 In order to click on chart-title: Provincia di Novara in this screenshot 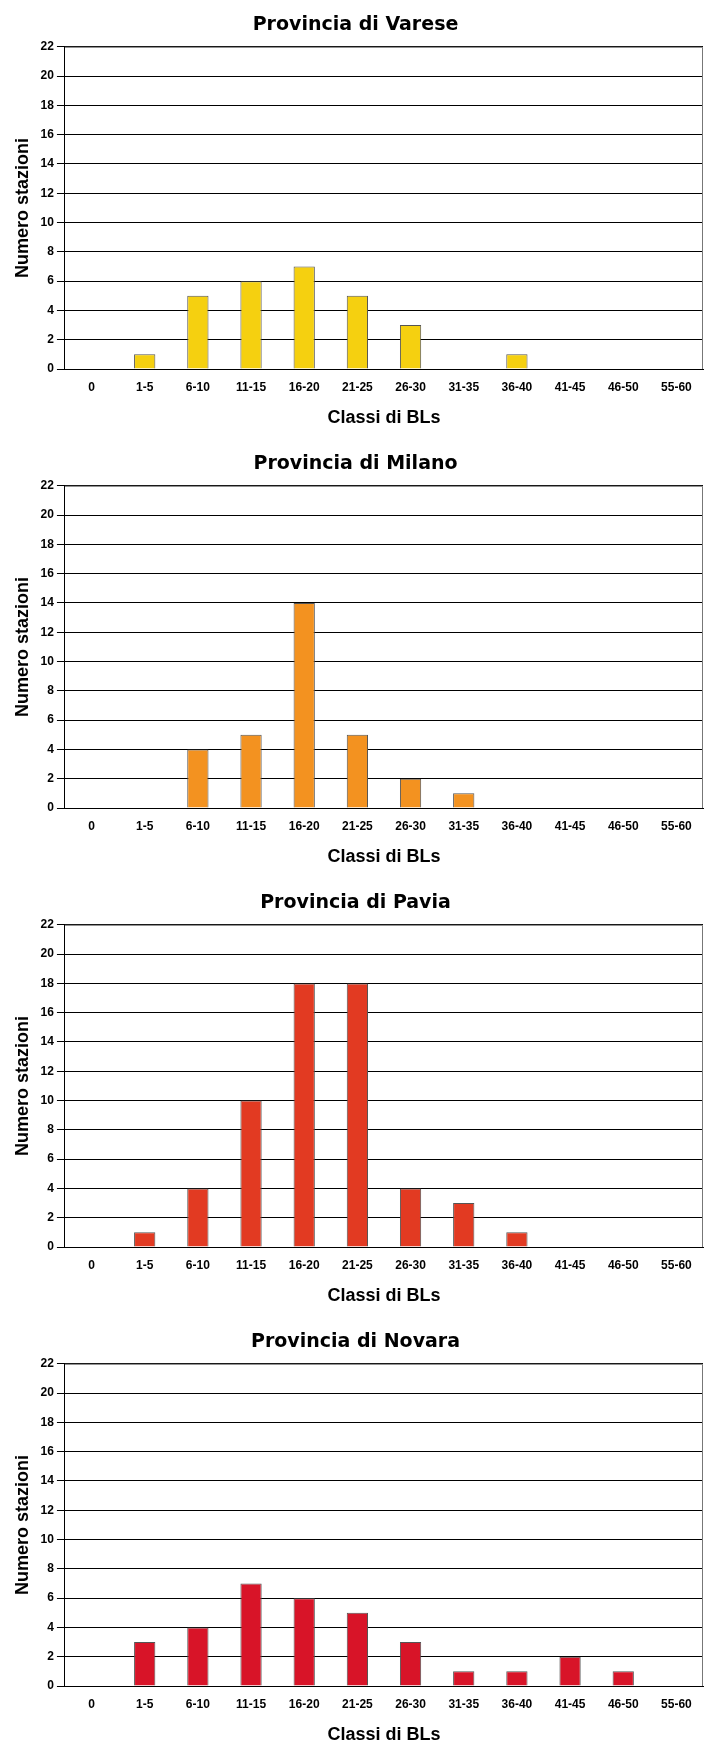, I will do `click(355, 1340)`.